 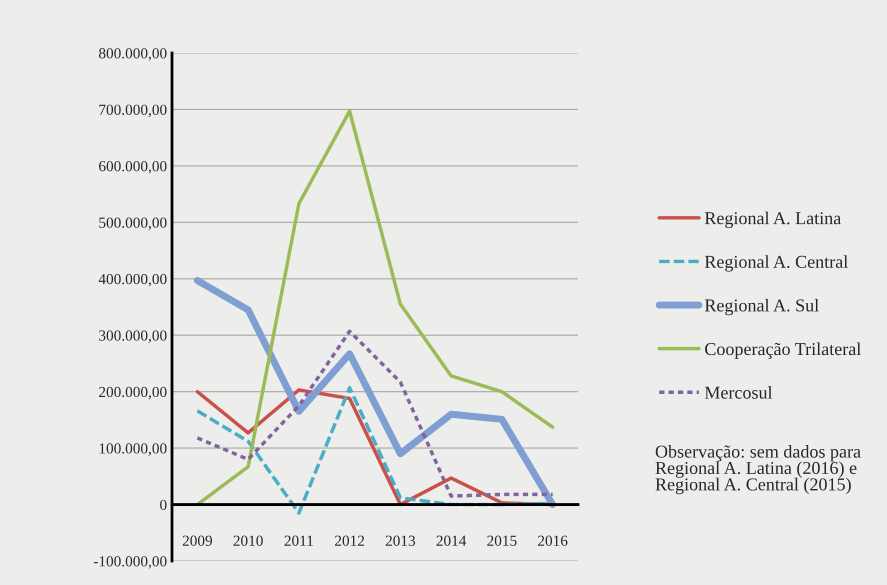 I want to click on y-tick-label: 0, so click(x=163, y=505).